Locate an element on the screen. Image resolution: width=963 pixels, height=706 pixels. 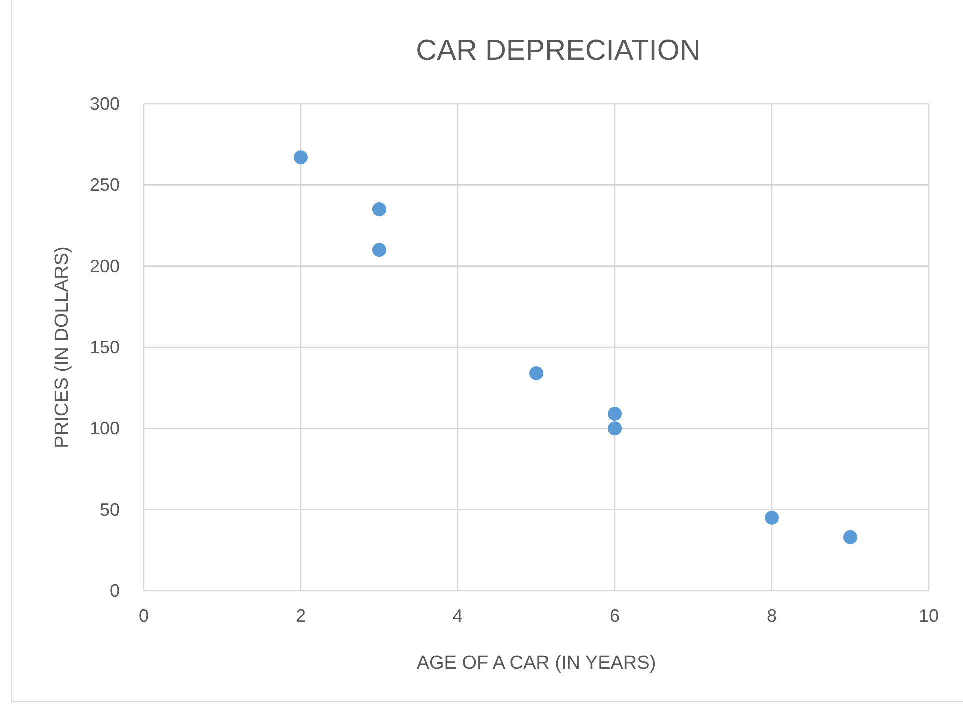
y-axis-title: PRICES (IN DOLLARS) is located at coordinates (62, 347).